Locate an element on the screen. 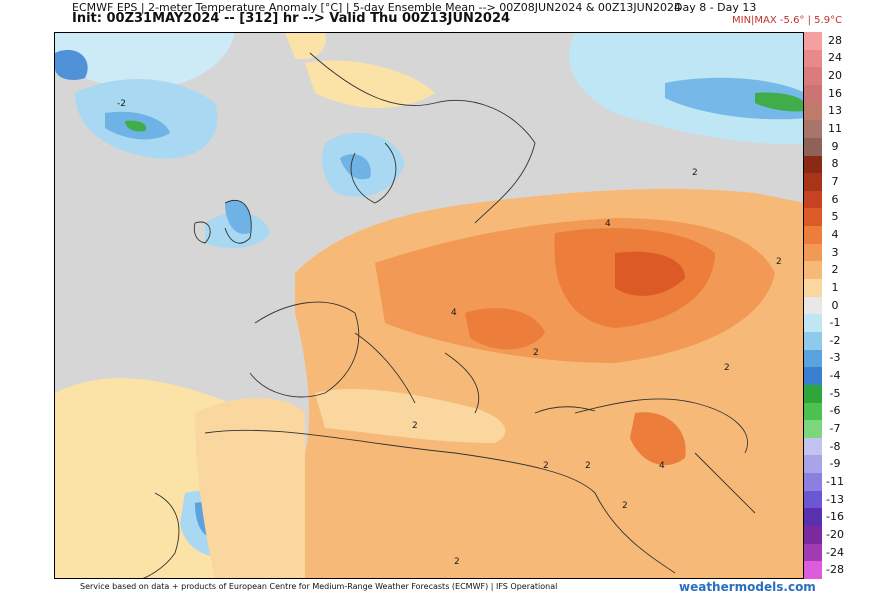 Image resolution: width=896 pixels, height=597 pixels. weak-warm-north-sea is located at coordinates (370, 84).